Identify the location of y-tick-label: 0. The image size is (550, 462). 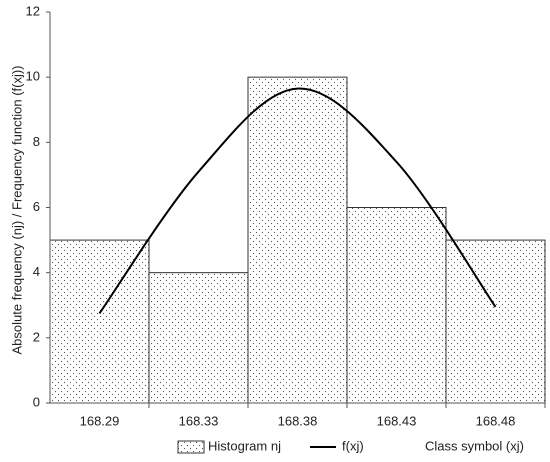
(36, 401).